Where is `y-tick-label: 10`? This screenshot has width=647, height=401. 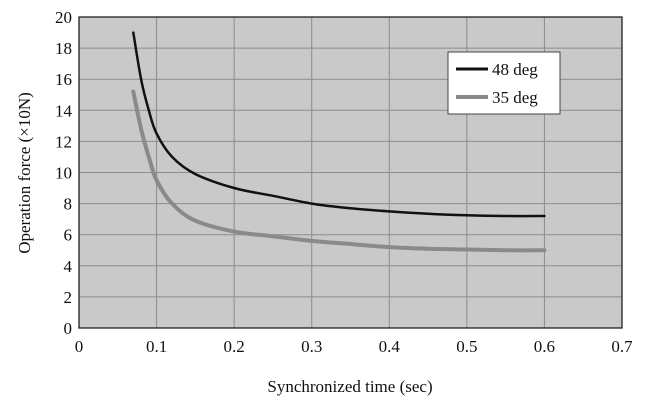
y-tick-label: 10 is located at coordinates (63, 173).